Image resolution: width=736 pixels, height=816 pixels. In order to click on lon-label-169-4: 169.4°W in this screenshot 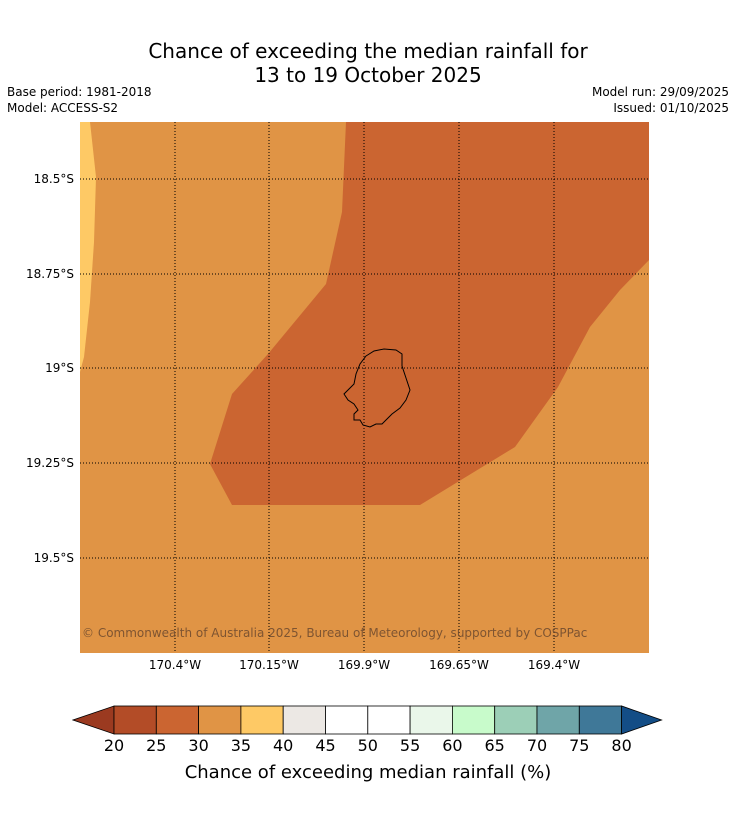, I will do `click(554, 665)`.